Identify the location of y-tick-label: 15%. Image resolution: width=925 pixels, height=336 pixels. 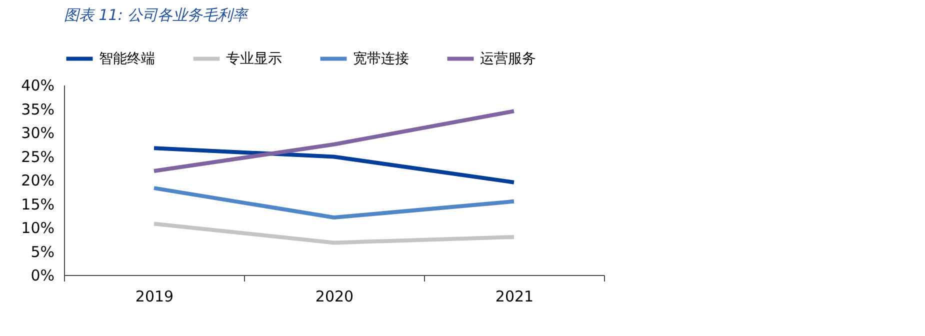
(37, 204).